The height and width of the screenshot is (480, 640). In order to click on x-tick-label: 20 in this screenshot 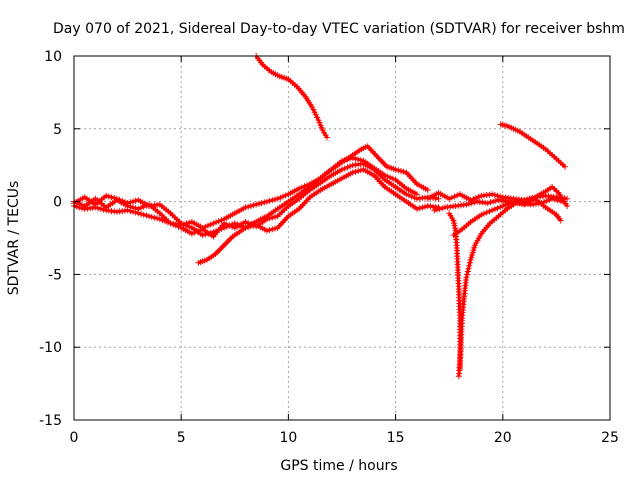, I will do `click(503, 438)`.